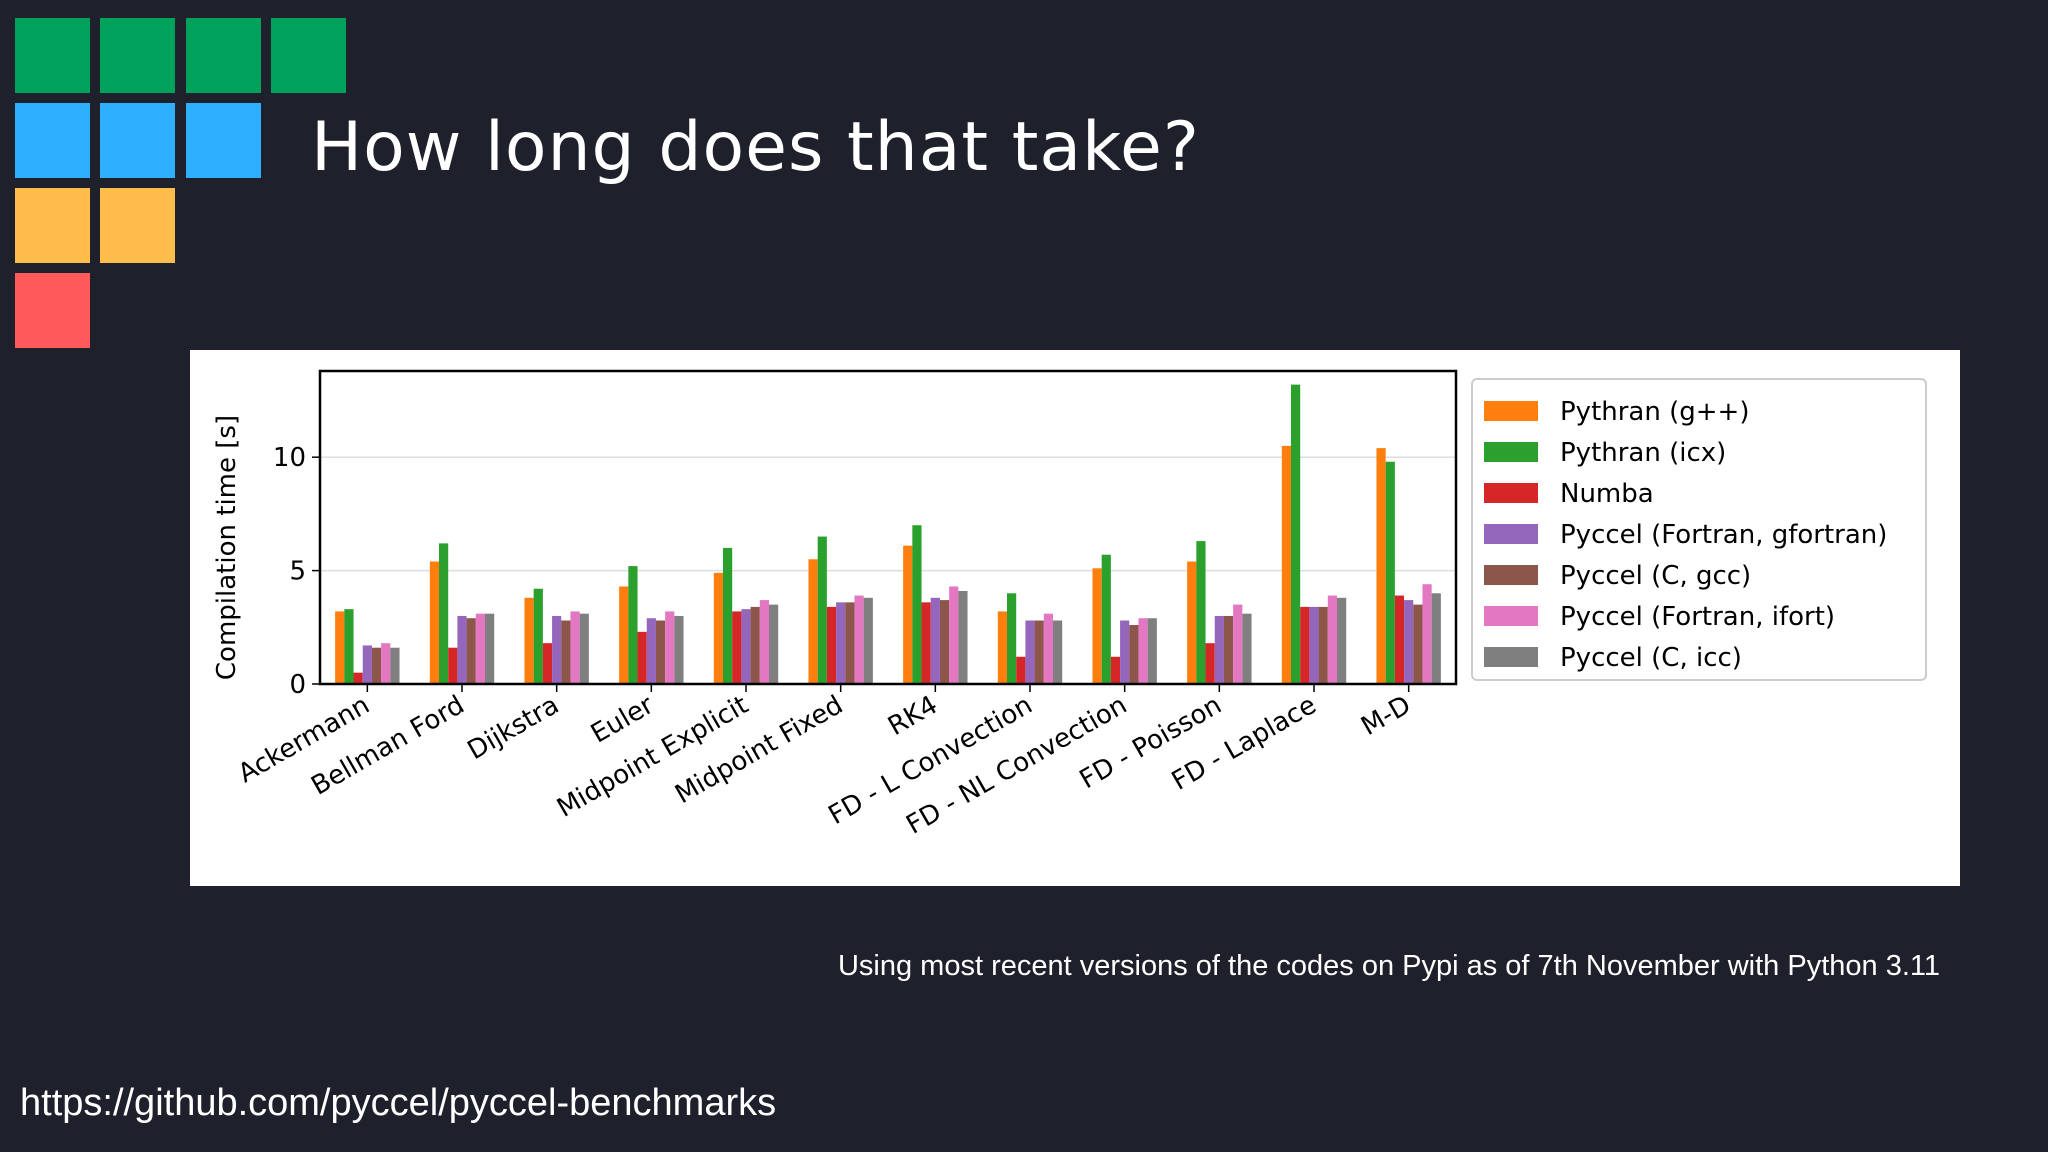 The image size is (2048, 1152). I want to click on legend-label: Pyccel (C, icc), so click(1651, 658).